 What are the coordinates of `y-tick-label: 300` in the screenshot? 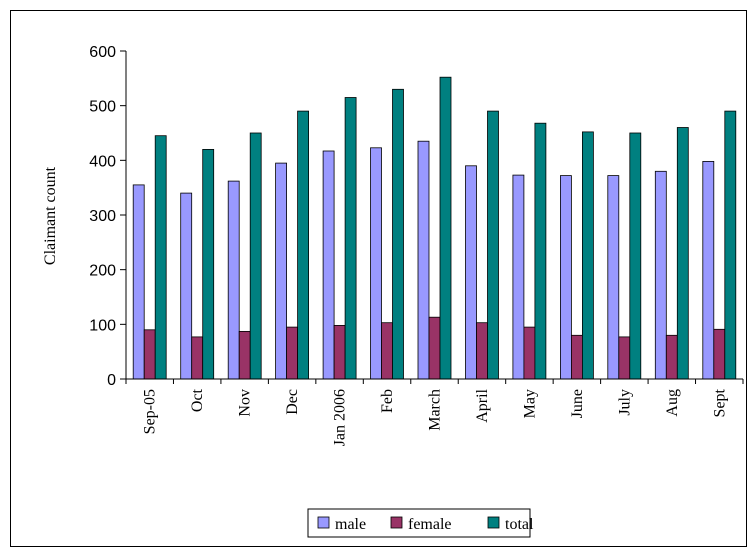 It's located at (102, 216).